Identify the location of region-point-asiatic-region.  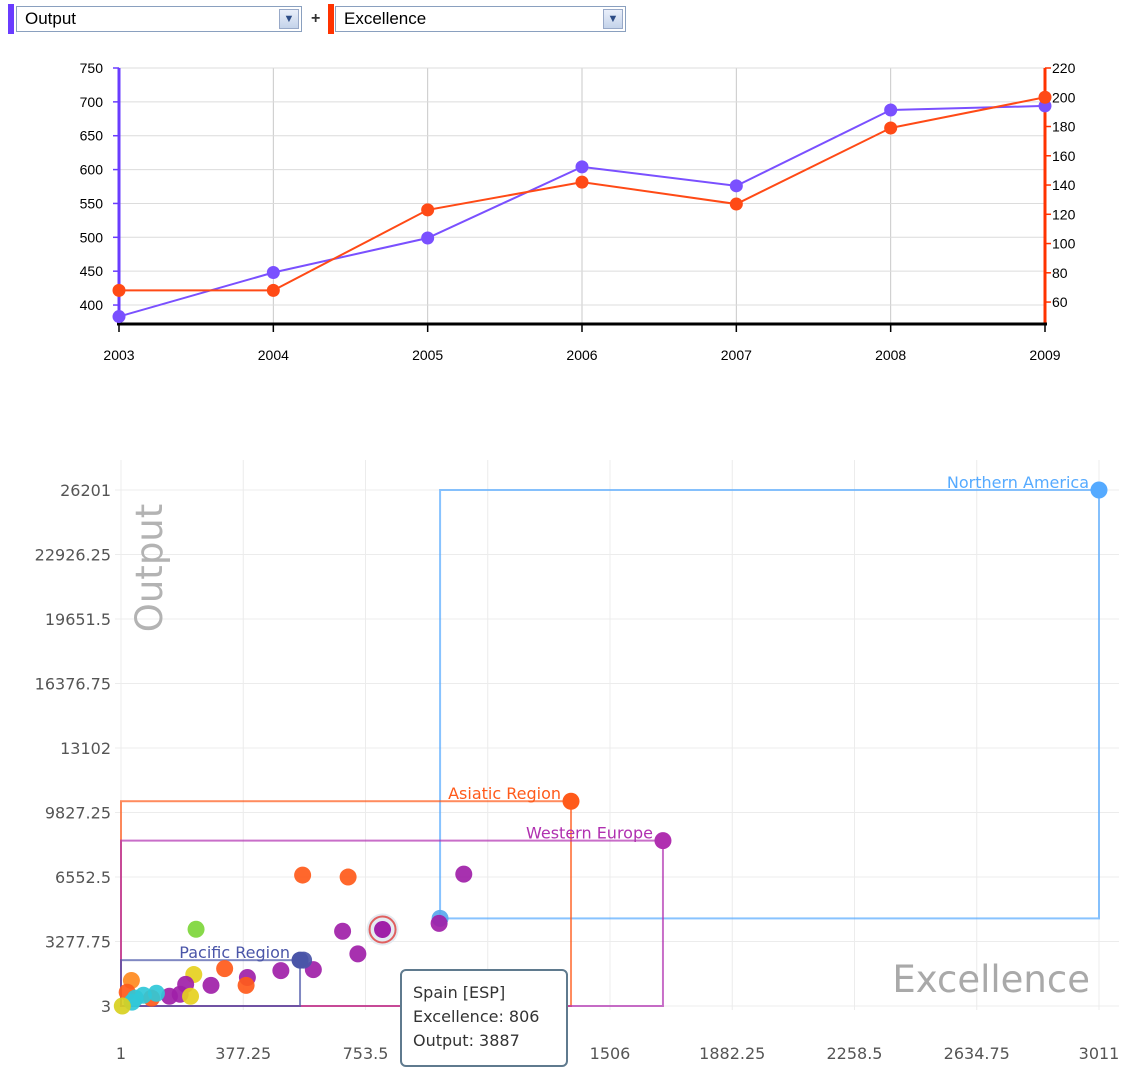
(571, 801).